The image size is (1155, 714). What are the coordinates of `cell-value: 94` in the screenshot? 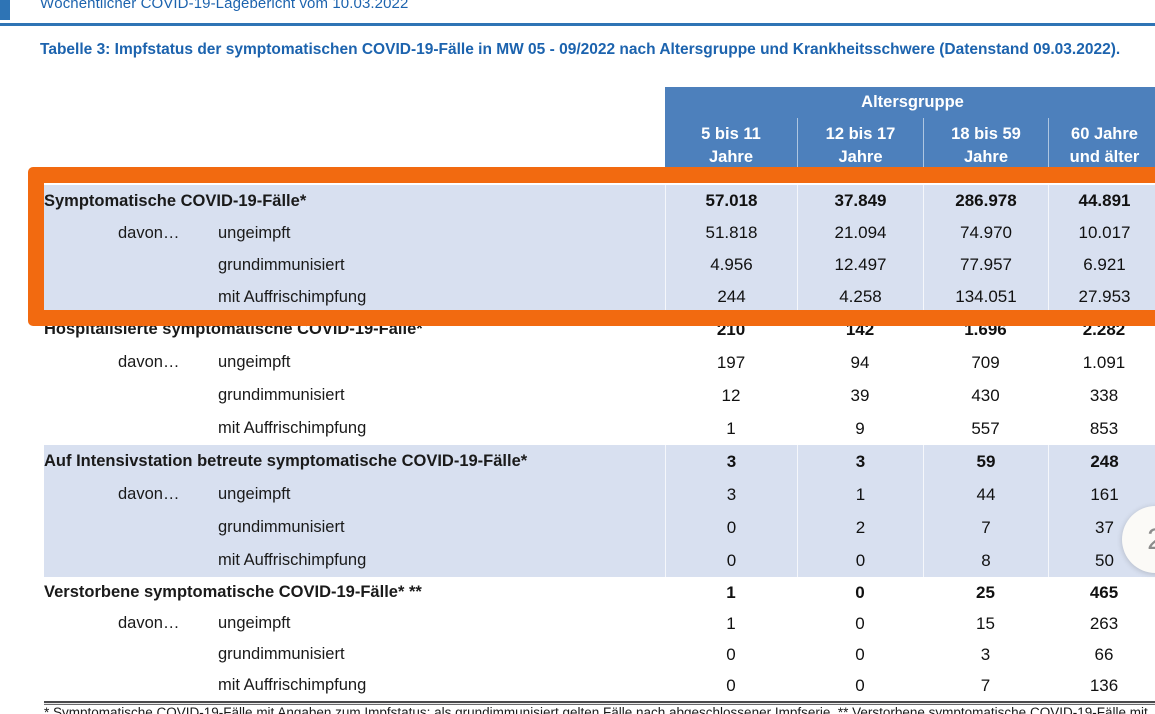 It's located at (860, 362).